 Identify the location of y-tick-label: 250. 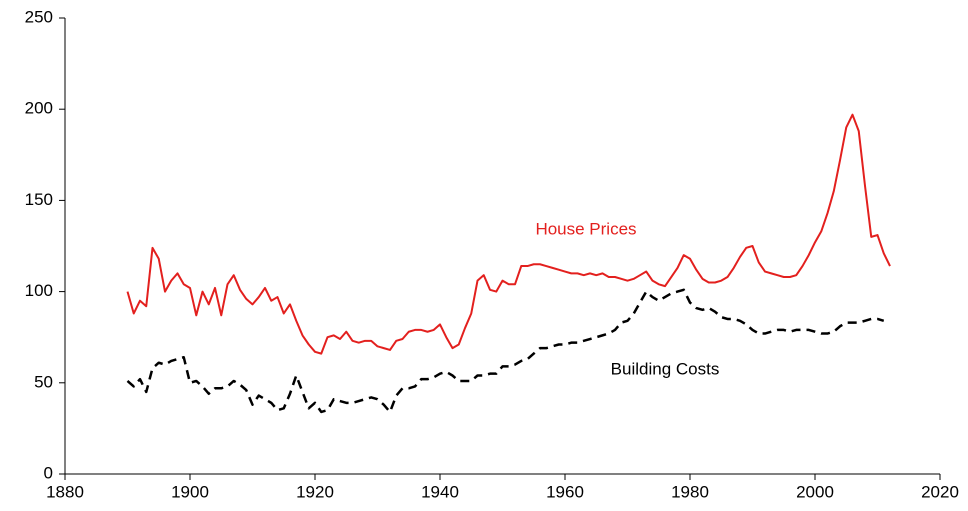
(39, 16).